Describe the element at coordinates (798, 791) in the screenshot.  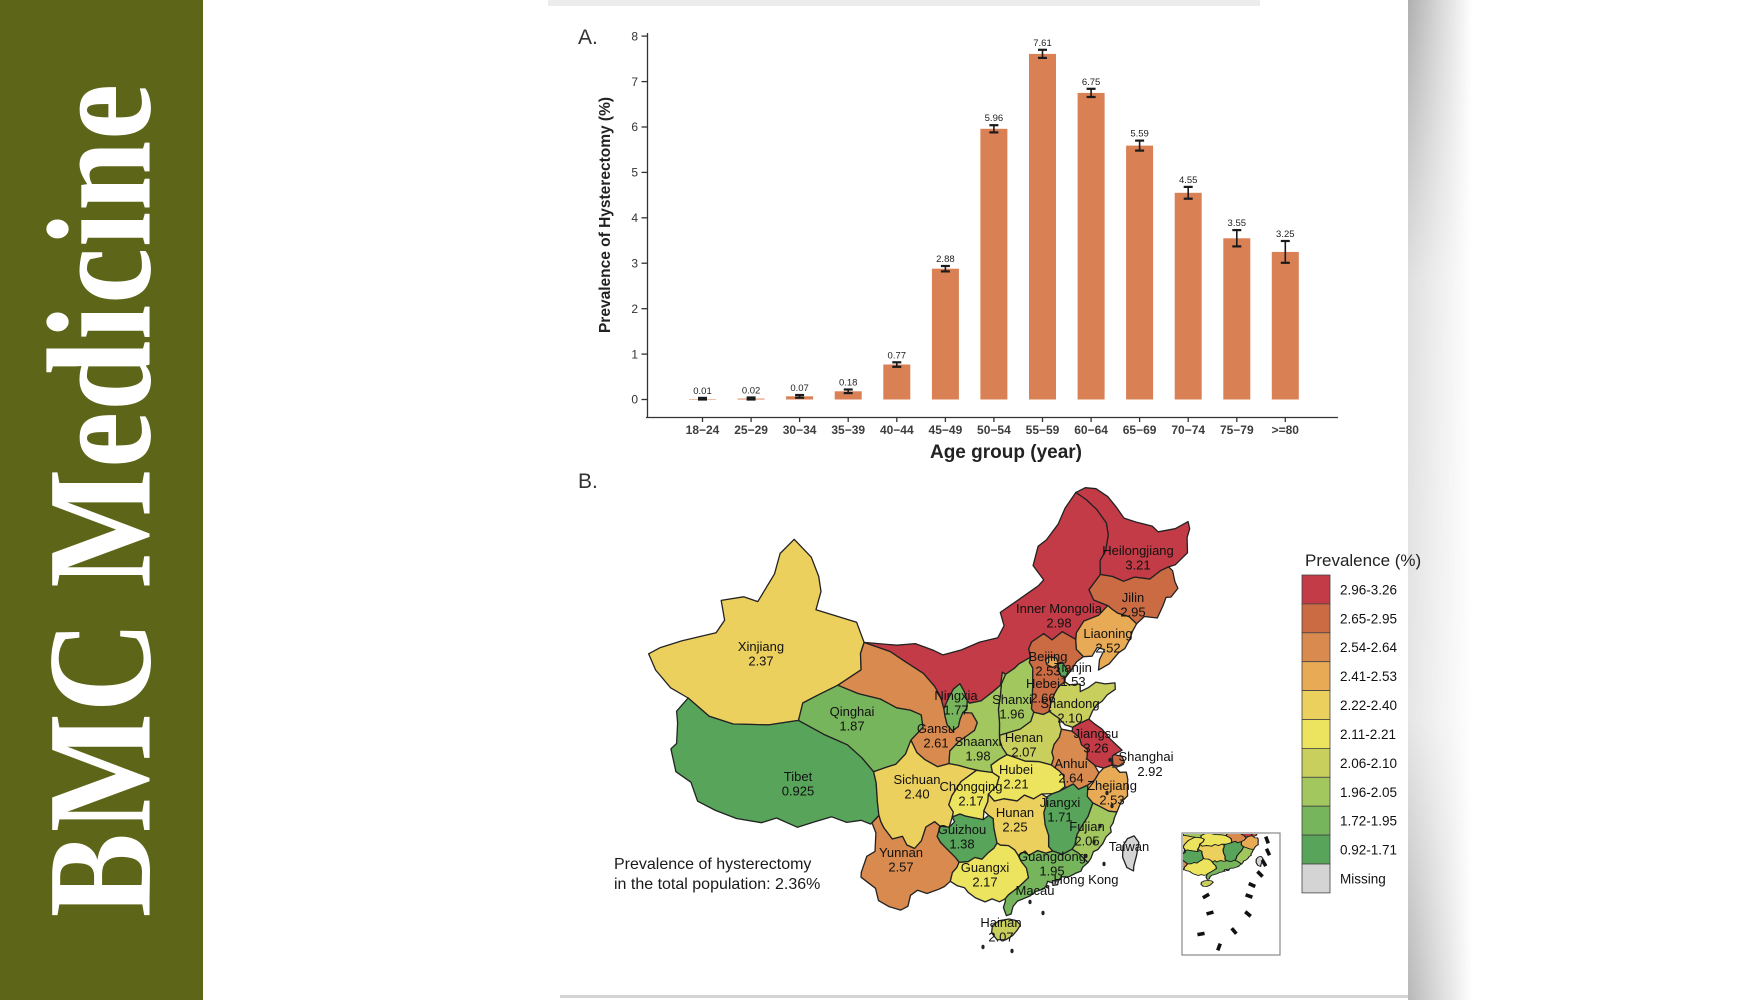
I see `svg-text: 0.925` at that location.